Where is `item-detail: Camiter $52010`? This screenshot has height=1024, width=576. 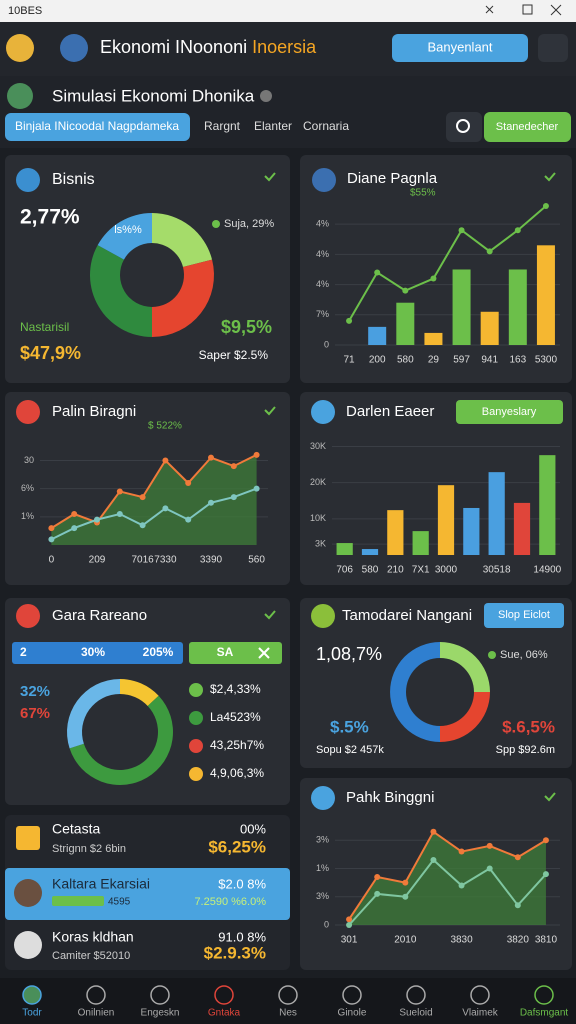
item-detail: Camiter $52010 is located at coordinates (91, 956).